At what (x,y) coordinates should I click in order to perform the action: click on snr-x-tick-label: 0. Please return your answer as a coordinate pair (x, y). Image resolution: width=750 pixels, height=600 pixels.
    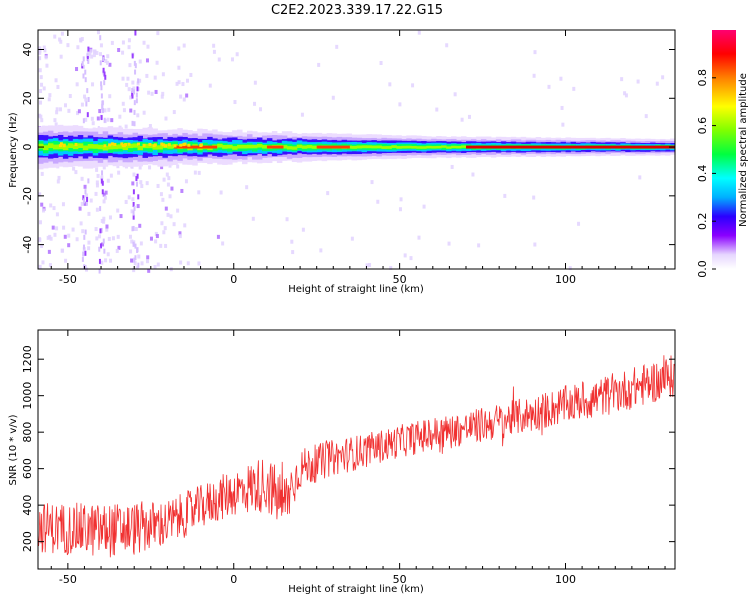
    Looking at the image, I should click on (233, 579).